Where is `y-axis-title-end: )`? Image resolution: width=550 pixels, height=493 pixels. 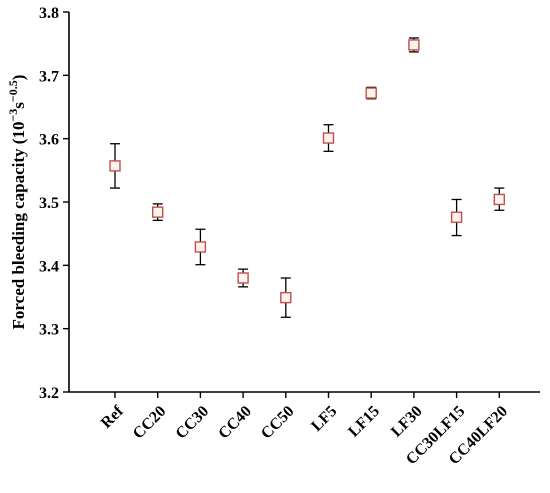 y-axis-title-end: ) is located at coordinates (18, 78).